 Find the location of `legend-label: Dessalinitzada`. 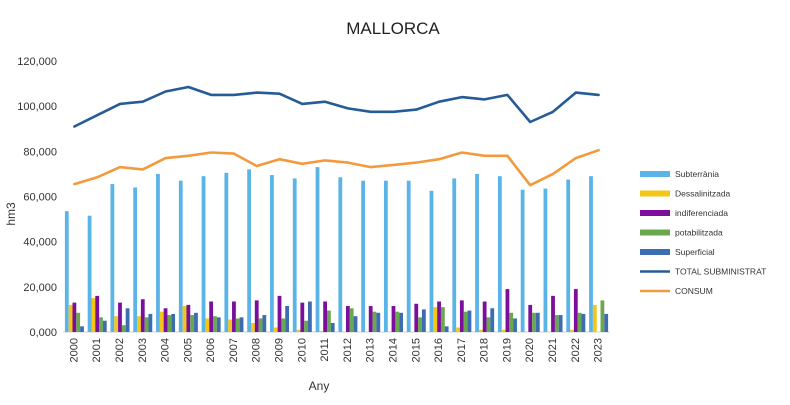

legend-label: Dessalinitzada is located at coordinates (703, 194).